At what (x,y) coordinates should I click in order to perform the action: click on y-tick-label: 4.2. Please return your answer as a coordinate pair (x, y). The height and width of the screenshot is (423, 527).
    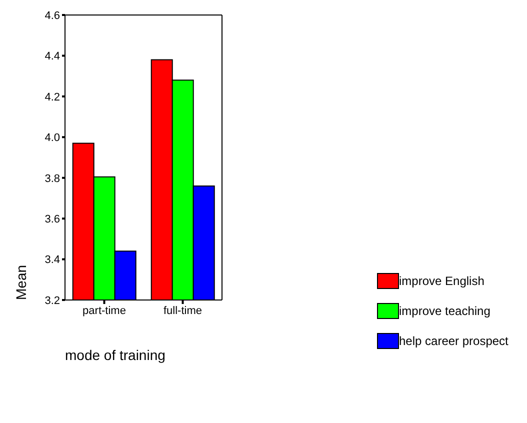
    Looking at the image, I should click on (52, 97).